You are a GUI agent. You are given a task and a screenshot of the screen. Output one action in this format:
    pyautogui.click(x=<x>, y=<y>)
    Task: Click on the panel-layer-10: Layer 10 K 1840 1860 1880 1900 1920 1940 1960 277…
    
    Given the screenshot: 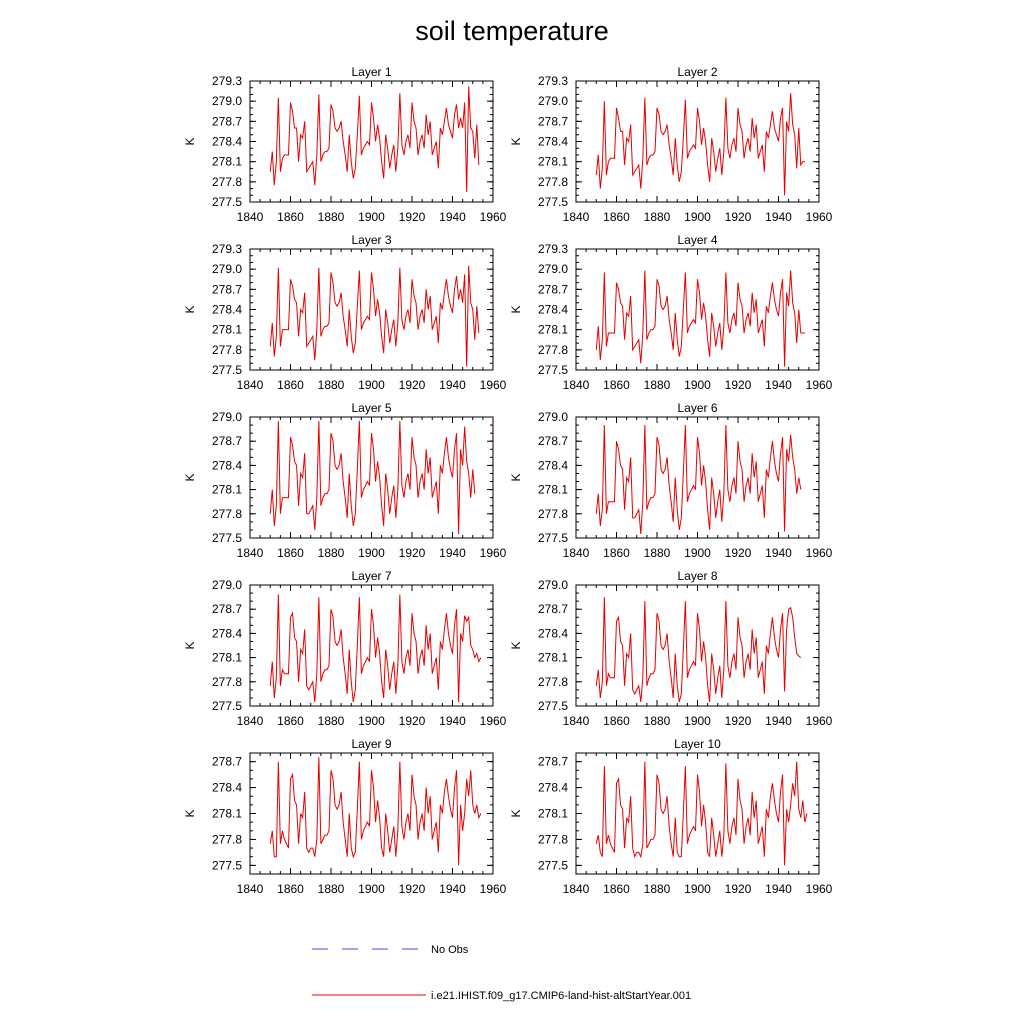 What is the action you would take?
    pyautogui.click(x=671, y=816)
    